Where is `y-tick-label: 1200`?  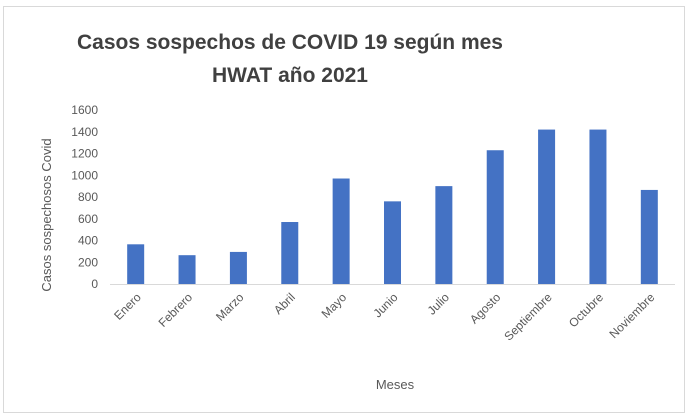 y-tick-label: 1200 is located at coordinates (84, 154).